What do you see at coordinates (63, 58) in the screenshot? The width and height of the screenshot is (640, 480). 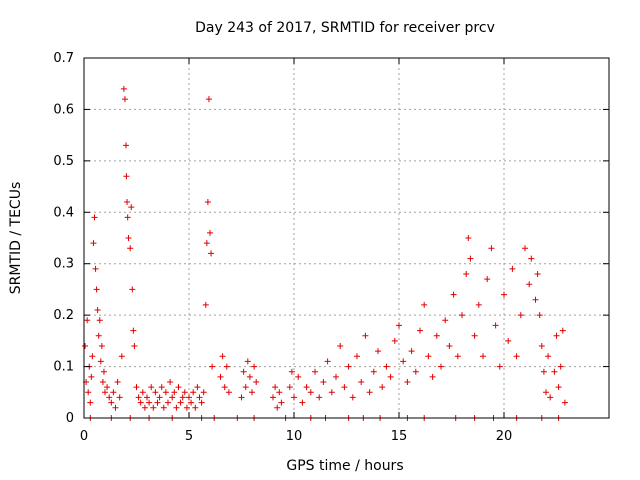 I see `y-tick-label: 0.7` at bounding box center [63, 58].